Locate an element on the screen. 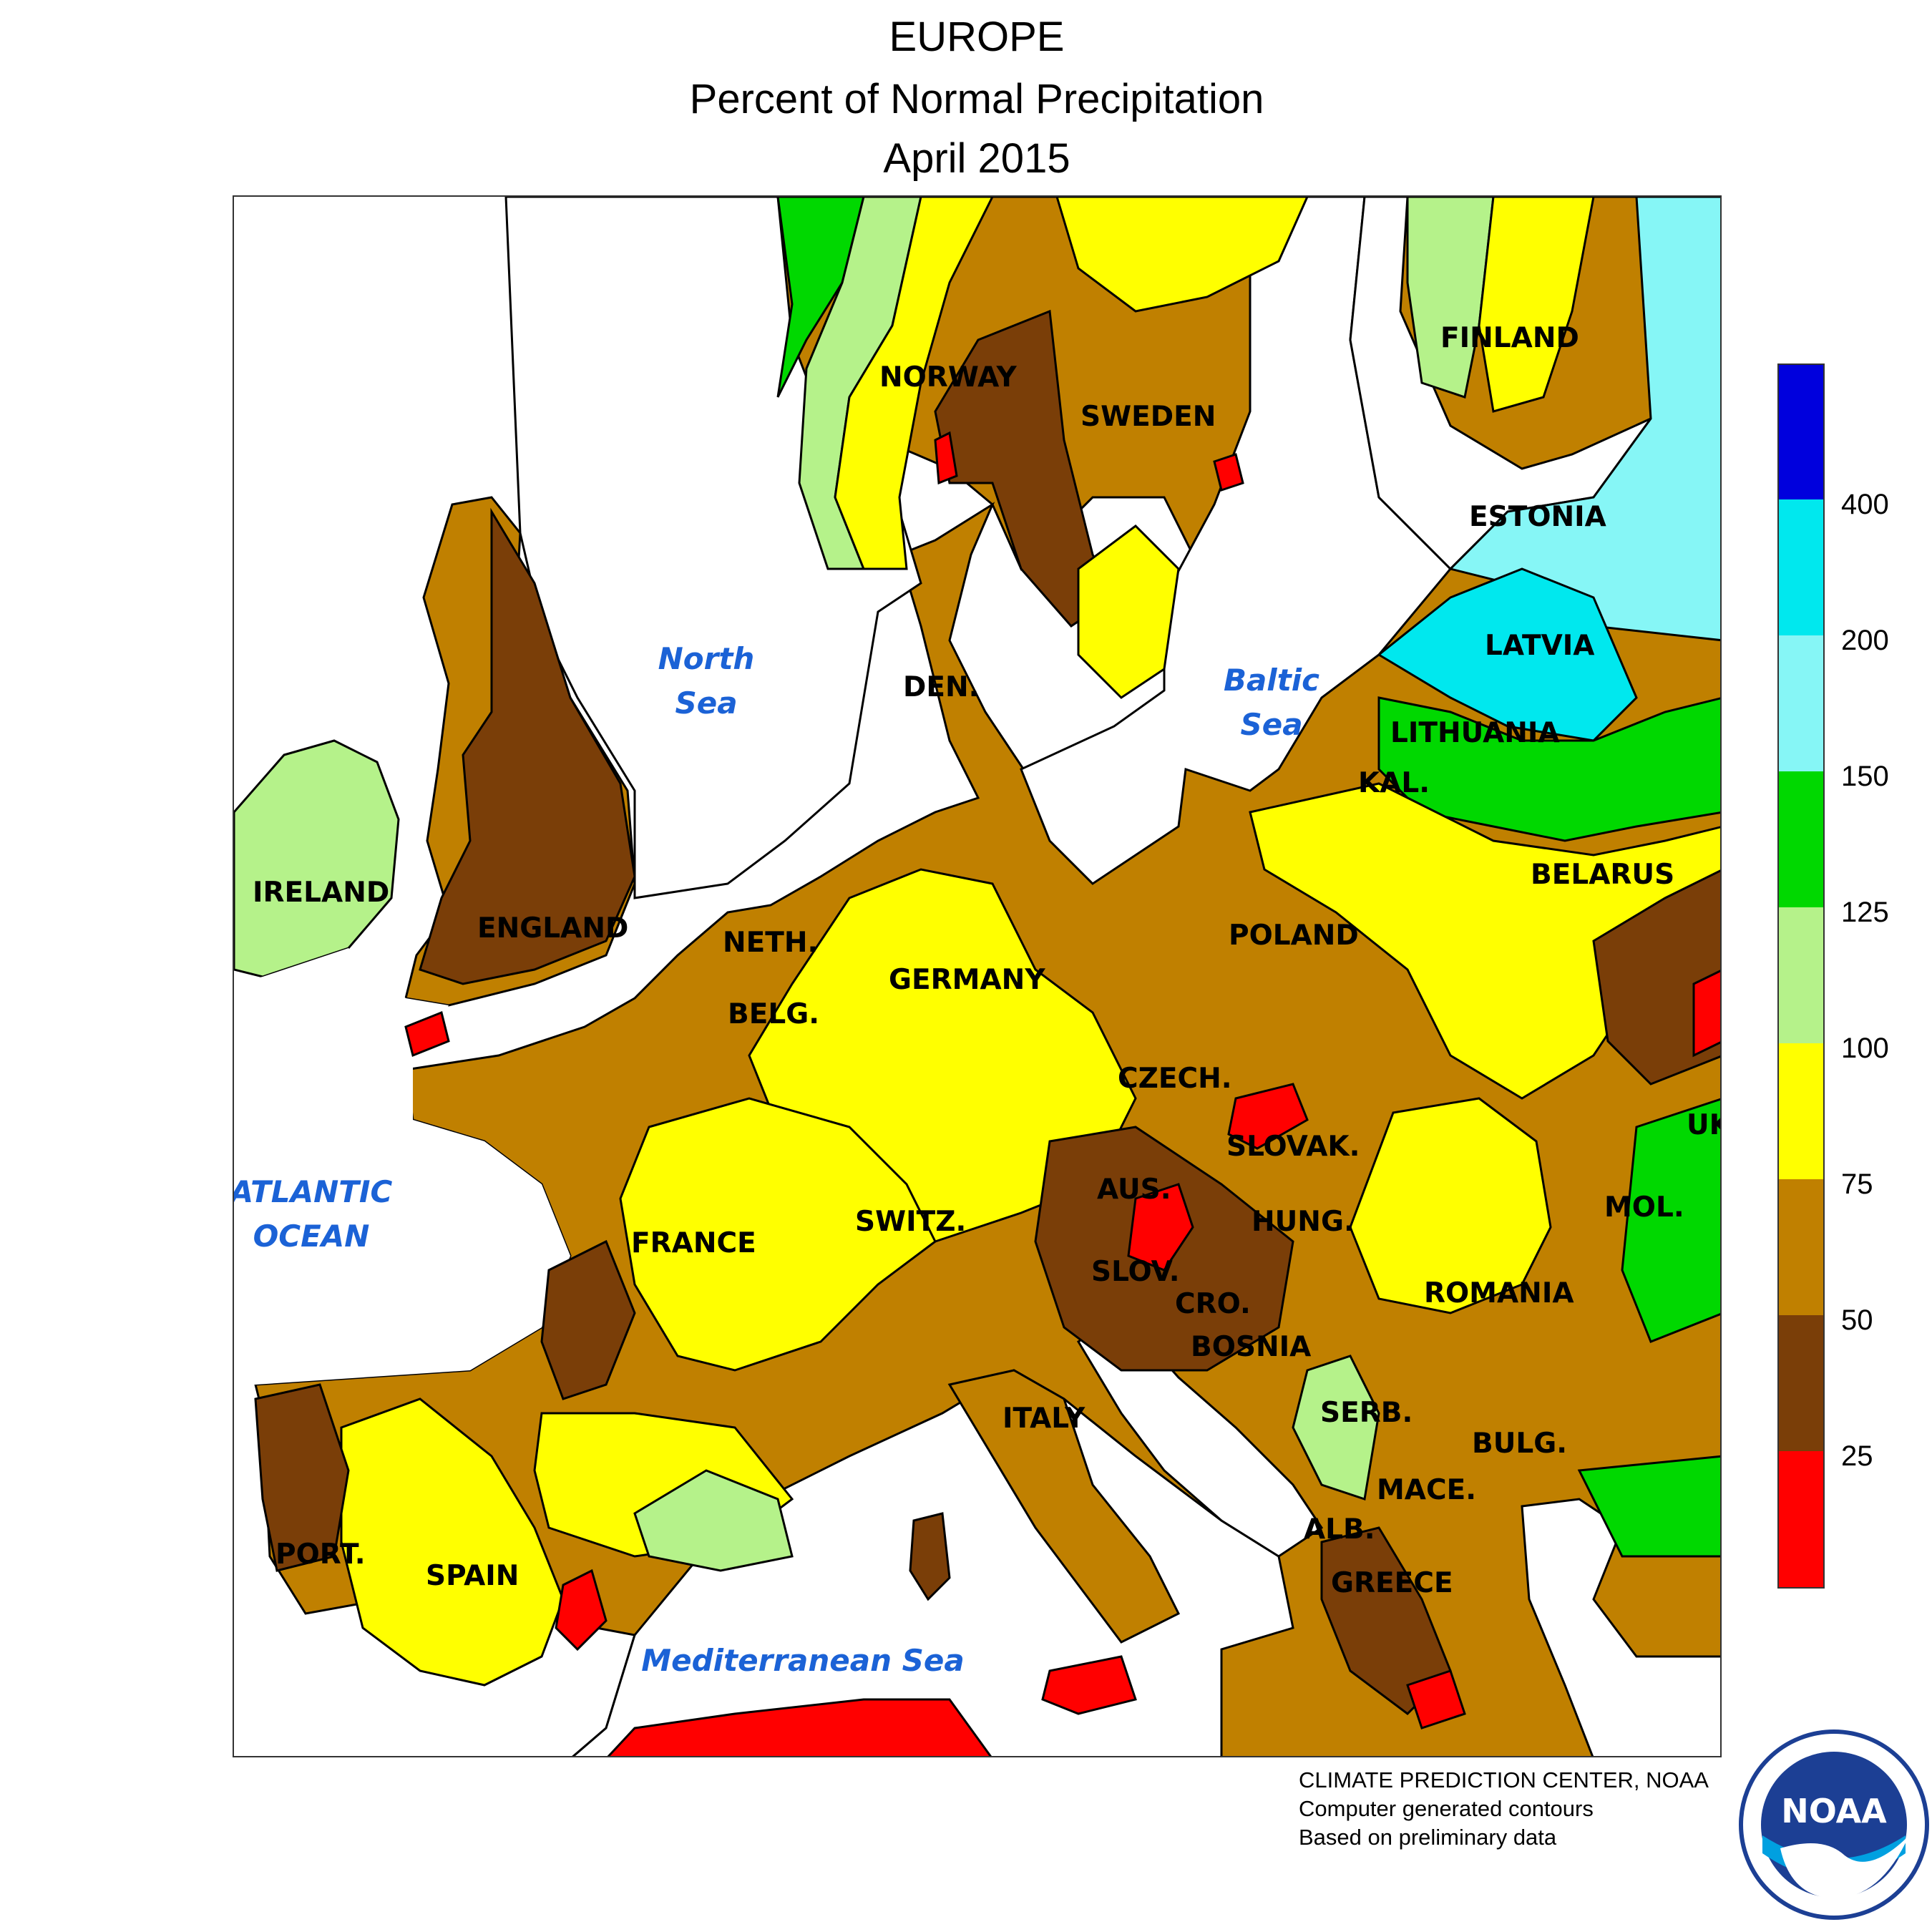  label-portugal: PORT. is located at coordinates (320, 1554).